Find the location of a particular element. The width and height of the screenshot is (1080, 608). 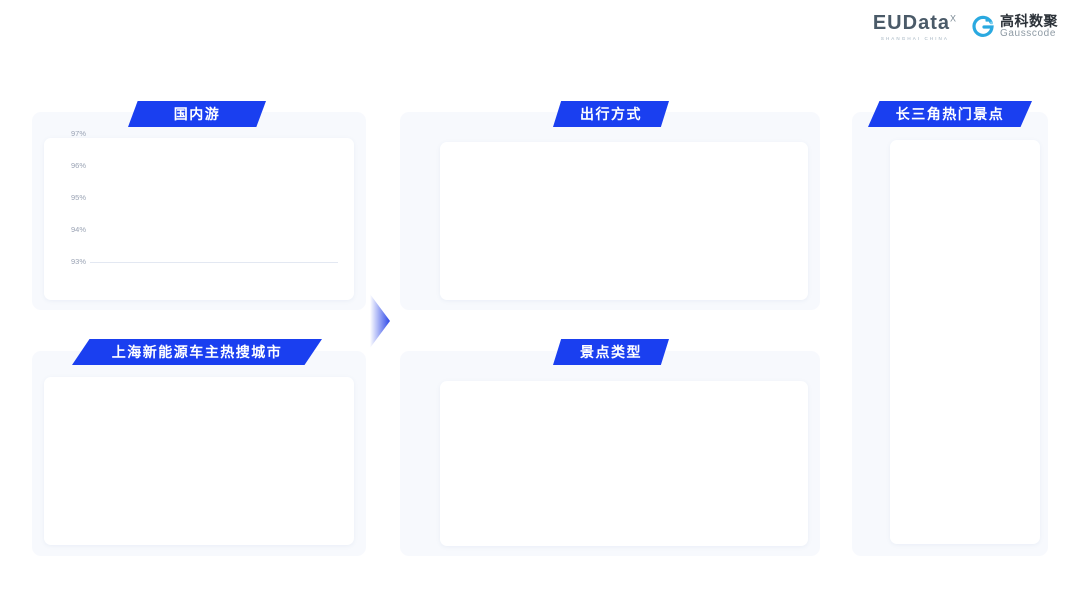

flow-arrow-icon is located at coordinates (381, 321).